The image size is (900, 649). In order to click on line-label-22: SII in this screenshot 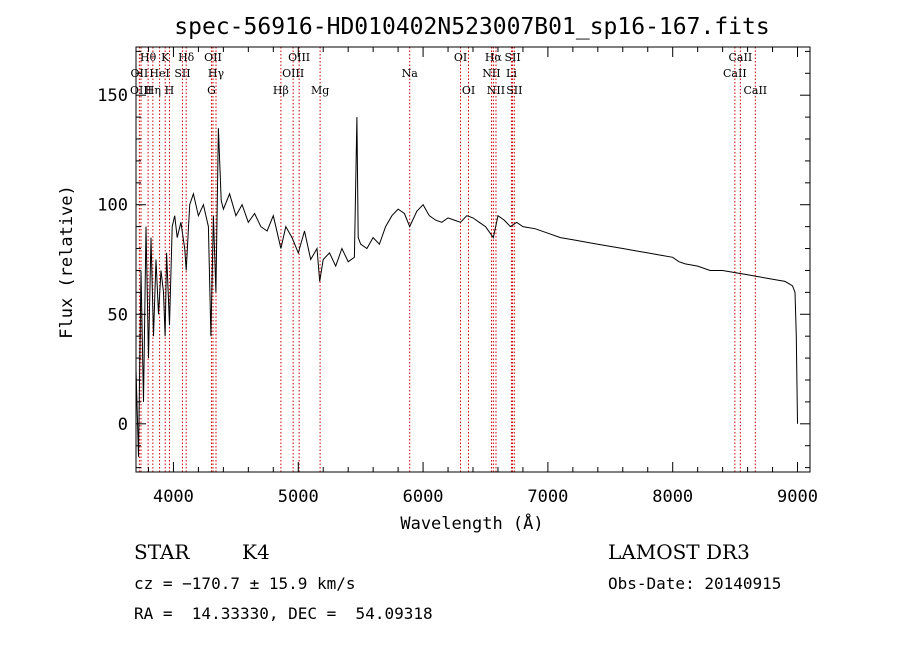, I will do `click(512, 57)`.